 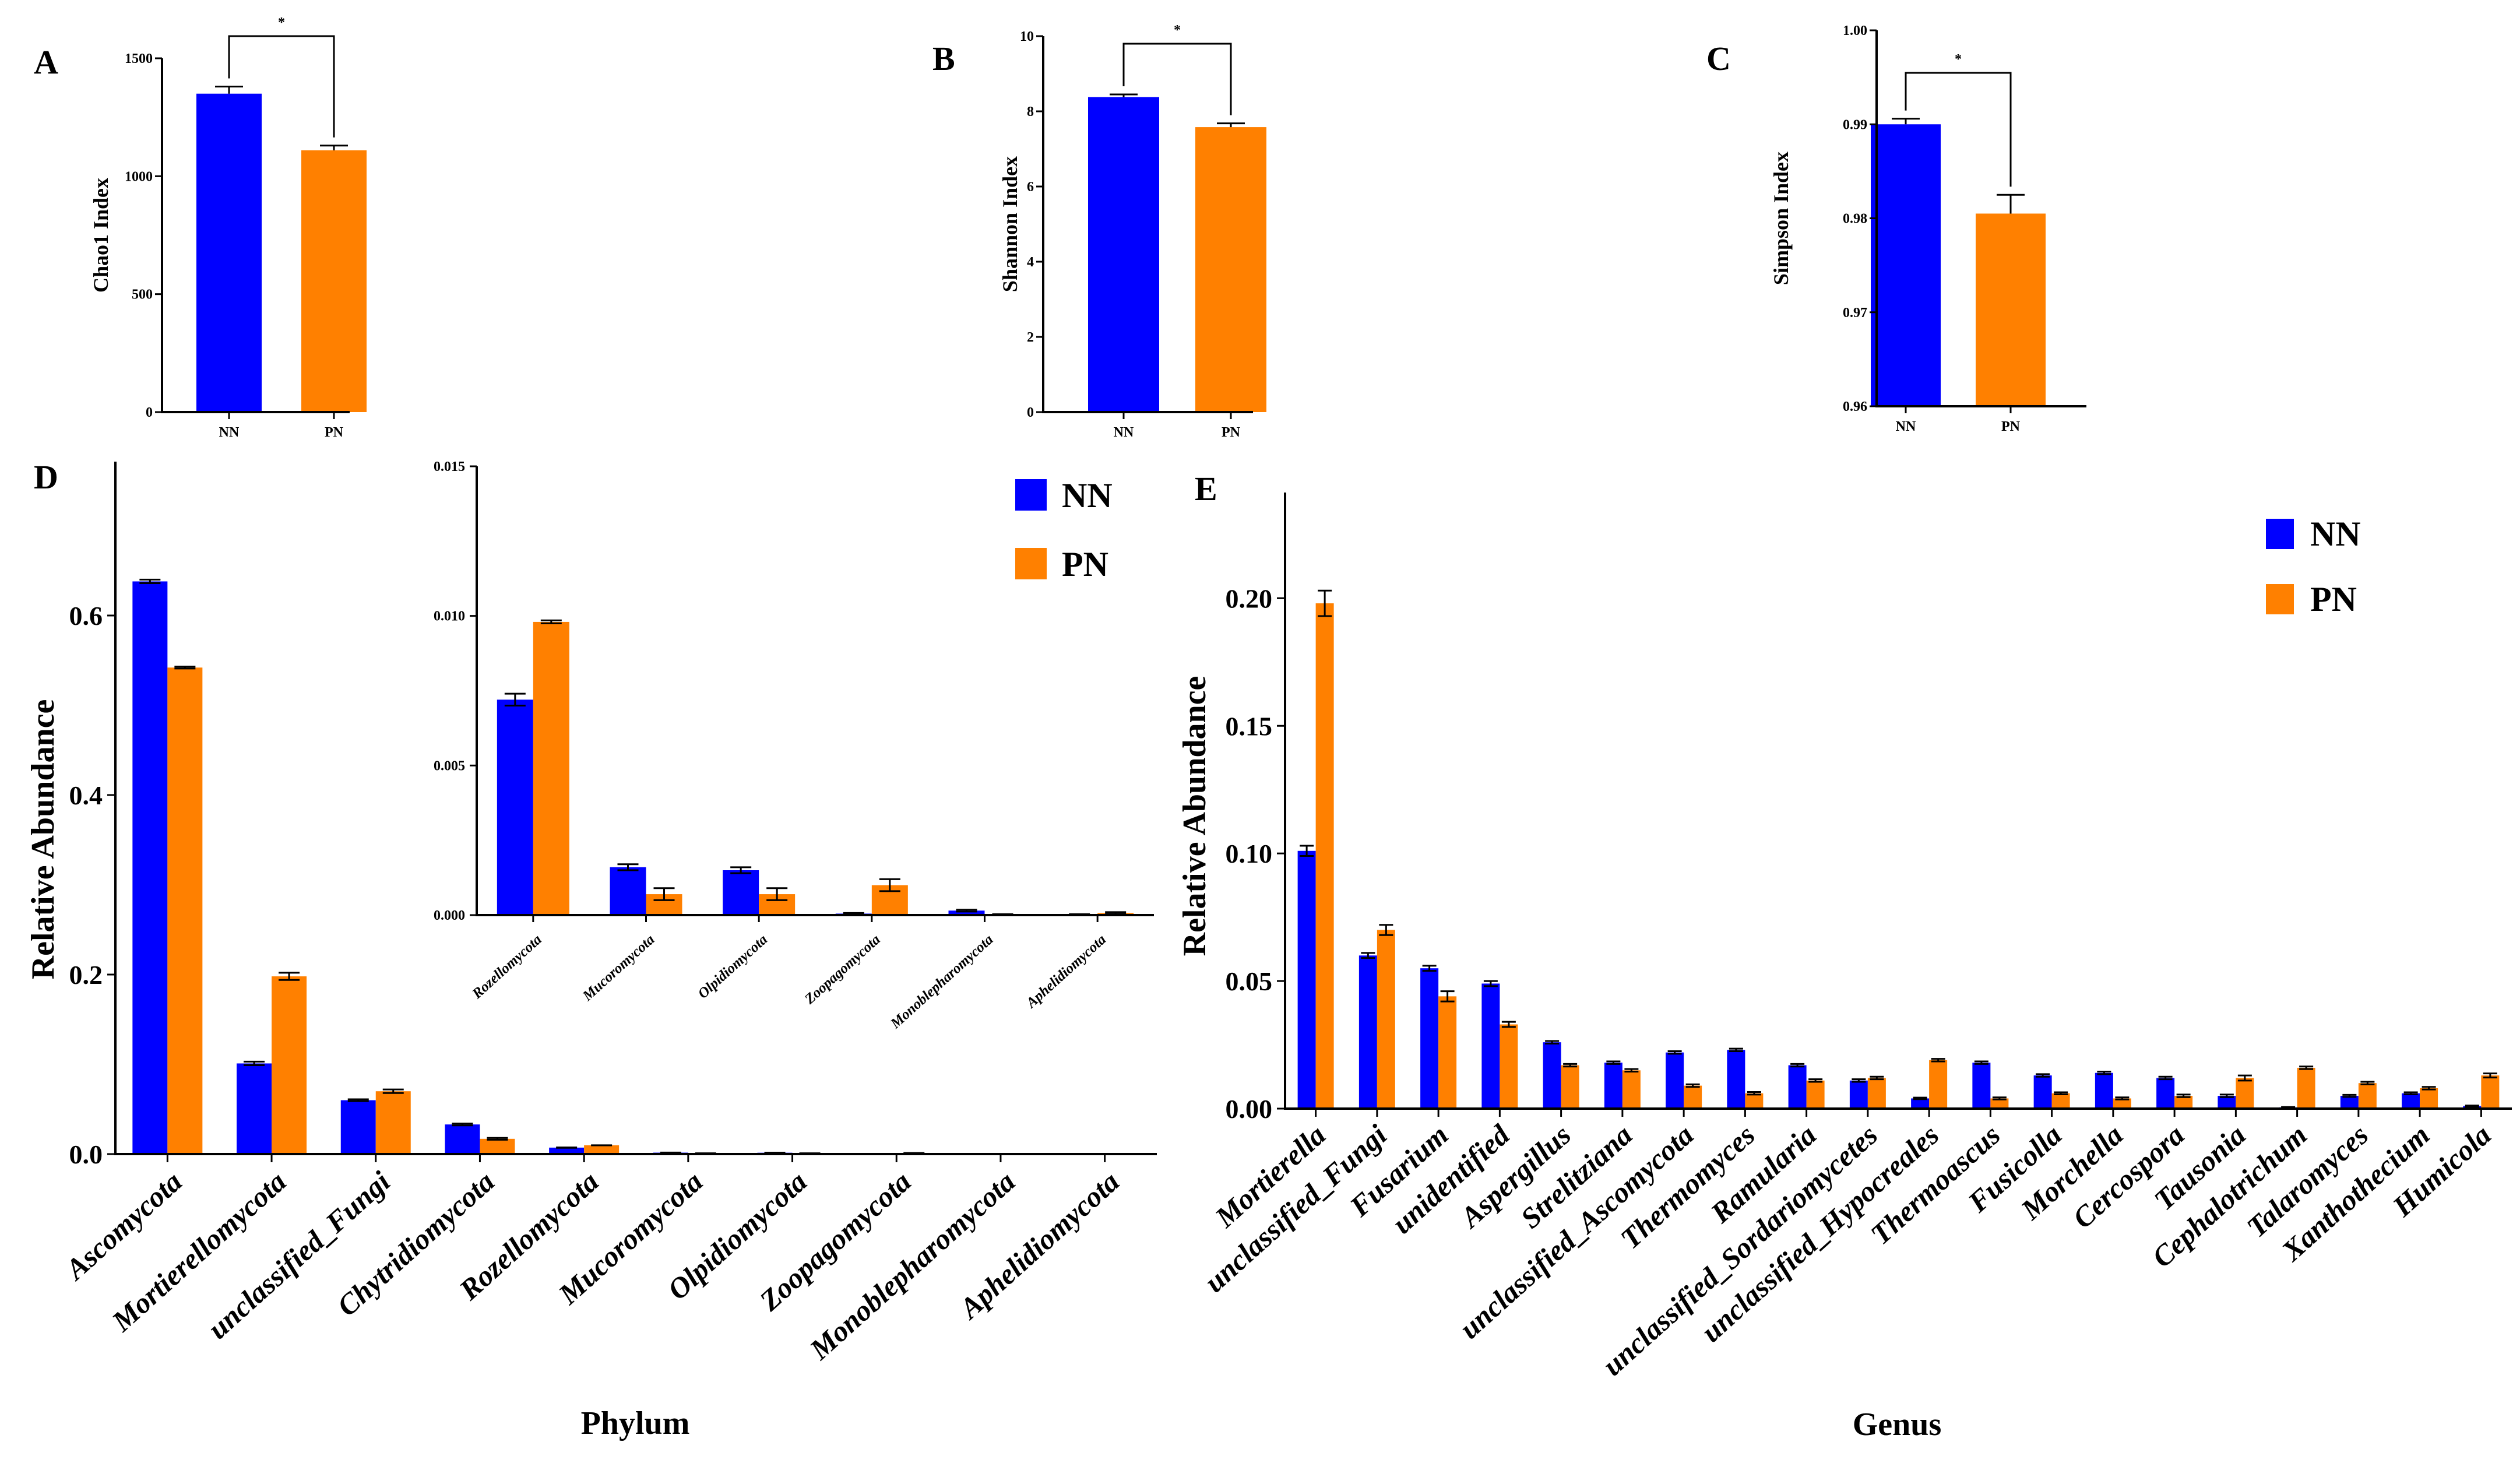 I want to click on bar-pn-thermomyces, so click(x=1754, y=1101).